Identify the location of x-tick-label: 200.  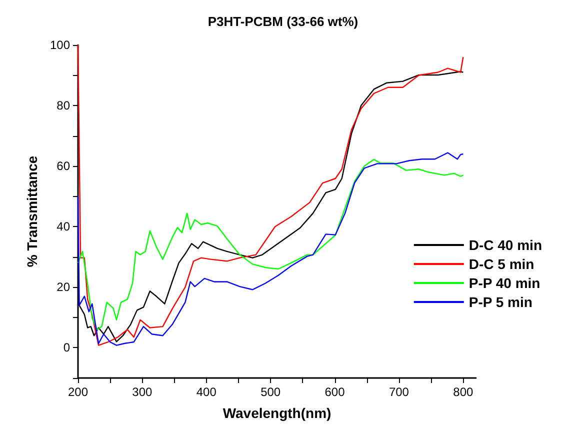
(78, 392).